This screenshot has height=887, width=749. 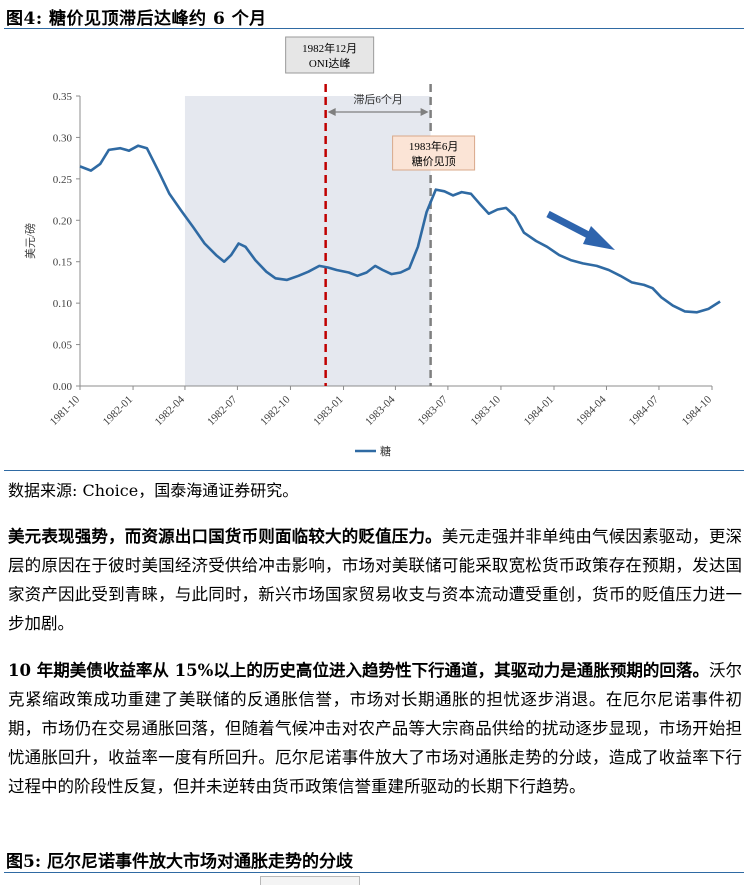 I want to click on figure5-chart-top-fragment, so click(x=310, y=880).